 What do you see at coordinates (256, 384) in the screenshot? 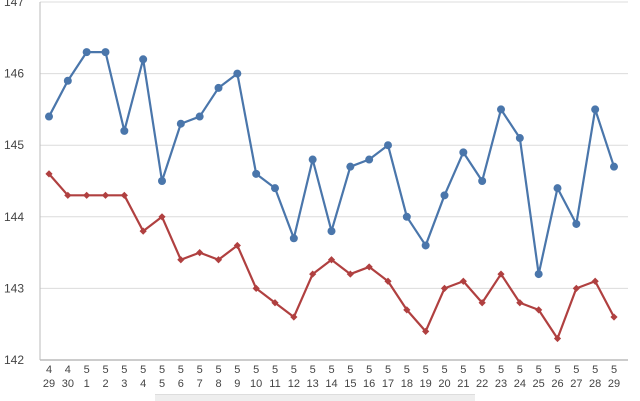
I see `x-tick-day: 10` at bounding box center [256, 384].